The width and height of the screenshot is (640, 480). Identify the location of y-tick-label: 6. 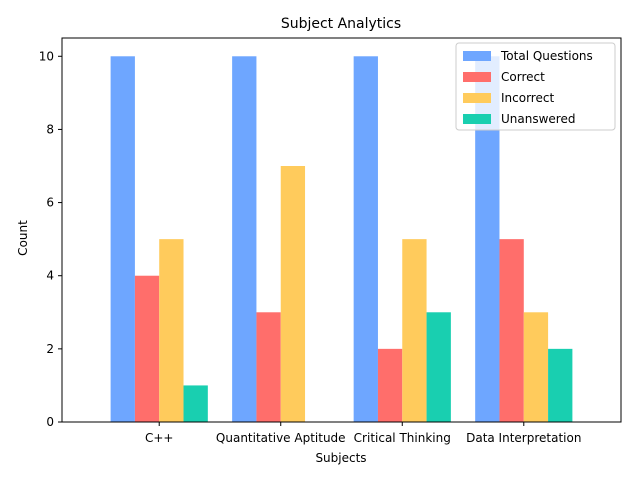
(50, 203).